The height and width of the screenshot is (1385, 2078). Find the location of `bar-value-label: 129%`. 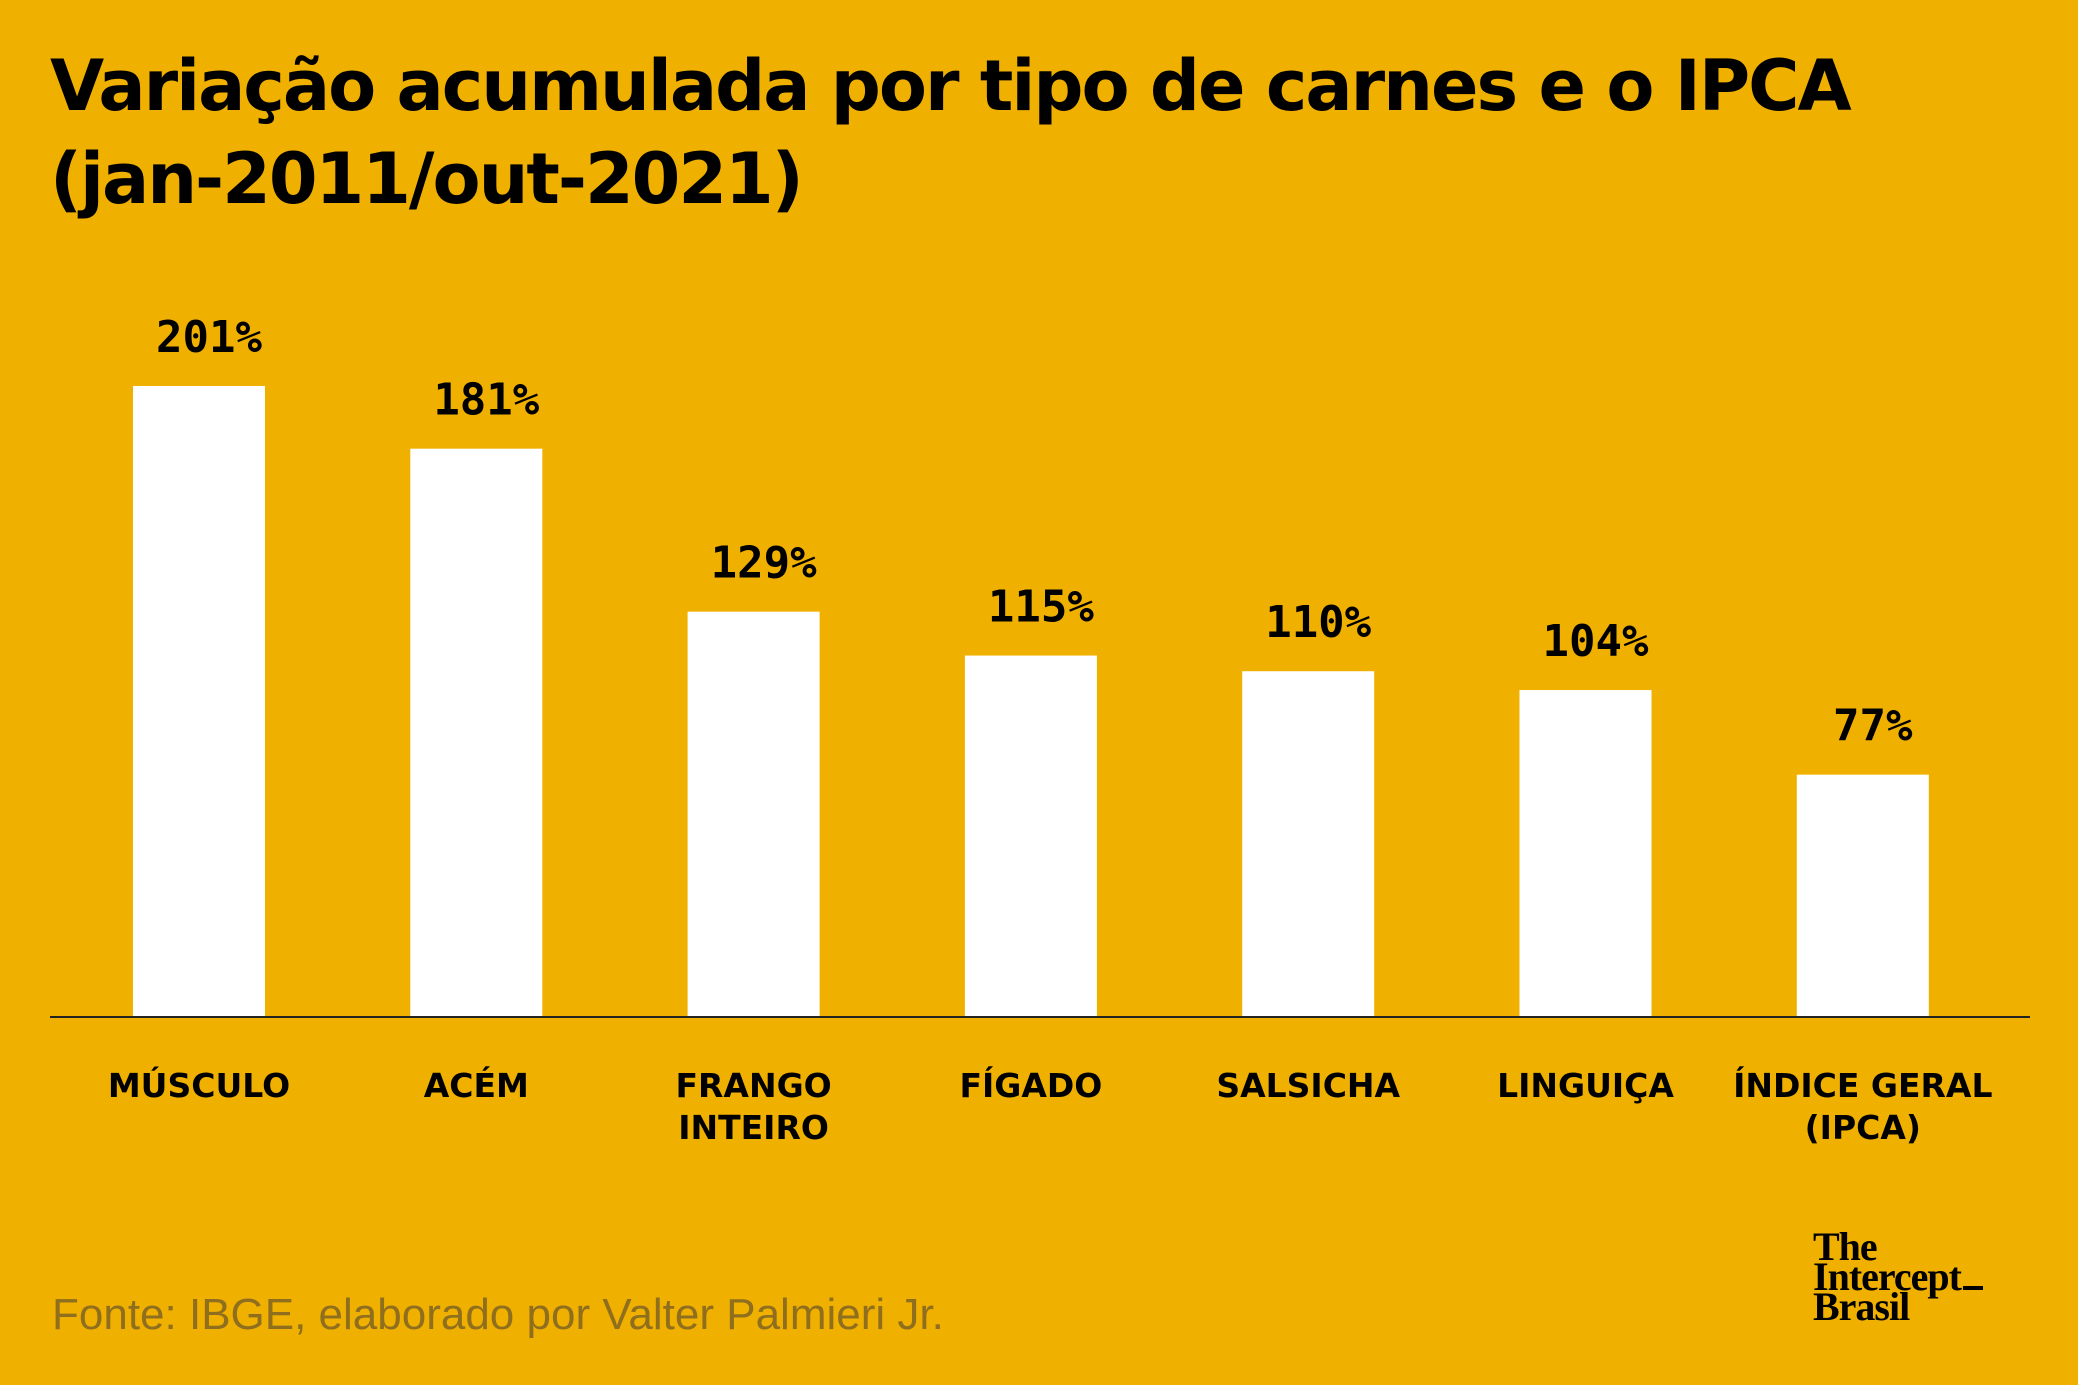

bar-value-label: 129% is located at coordinates (764, 563).